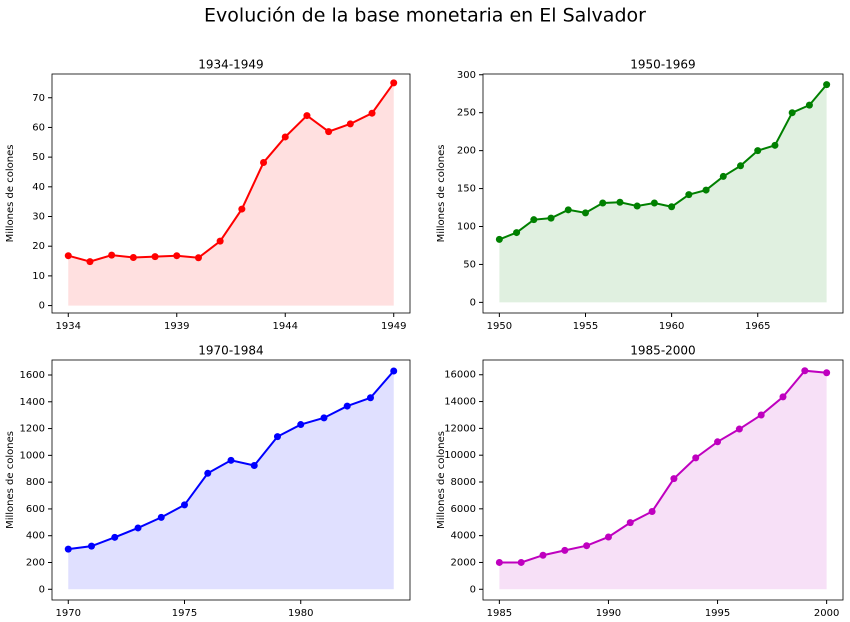 Image resolution: width=850 pixels, height=622 pixels. Describe the element at coordinates (460, 455) in the screenshot. I see `y-tick-label: 10000` at that location.